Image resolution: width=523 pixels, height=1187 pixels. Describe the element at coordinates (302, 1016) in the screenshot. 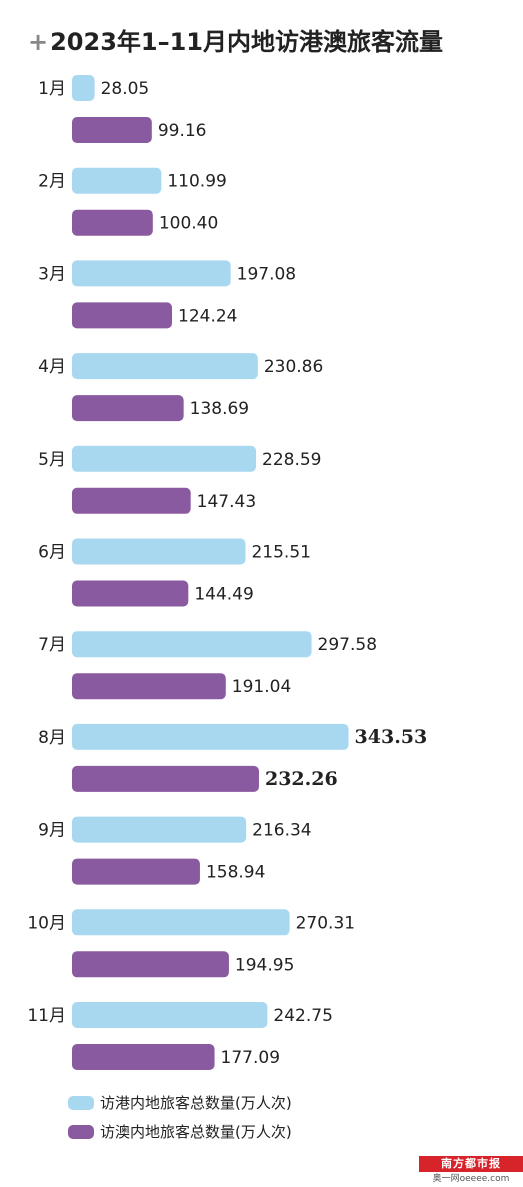

I see `value-label-hk: 242.75` at that location.